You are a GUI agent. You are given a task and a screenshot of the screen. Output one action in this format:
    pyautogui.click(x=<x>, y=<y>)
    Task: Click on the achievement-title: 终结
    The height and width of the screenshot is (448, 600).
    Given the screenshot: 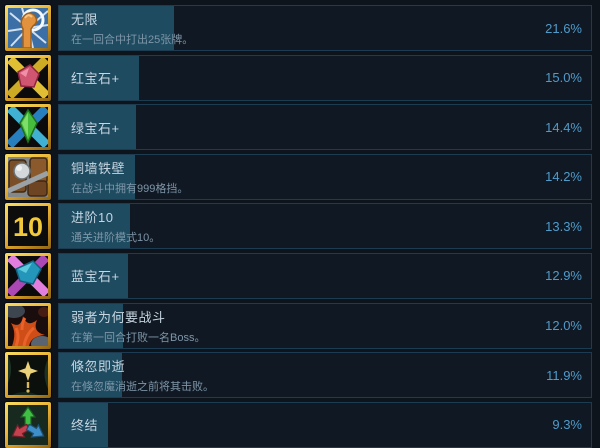 What is the action you would take?
    pyautogui.click(x=85, y=426)
    